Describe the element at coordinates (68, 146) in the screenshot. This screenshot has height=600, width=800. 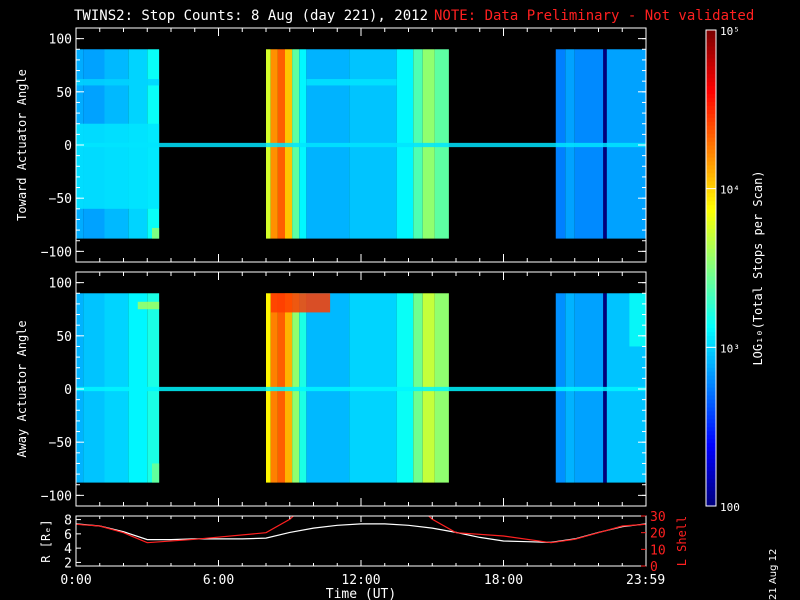
I see `y-tick-label: 0` at that location.